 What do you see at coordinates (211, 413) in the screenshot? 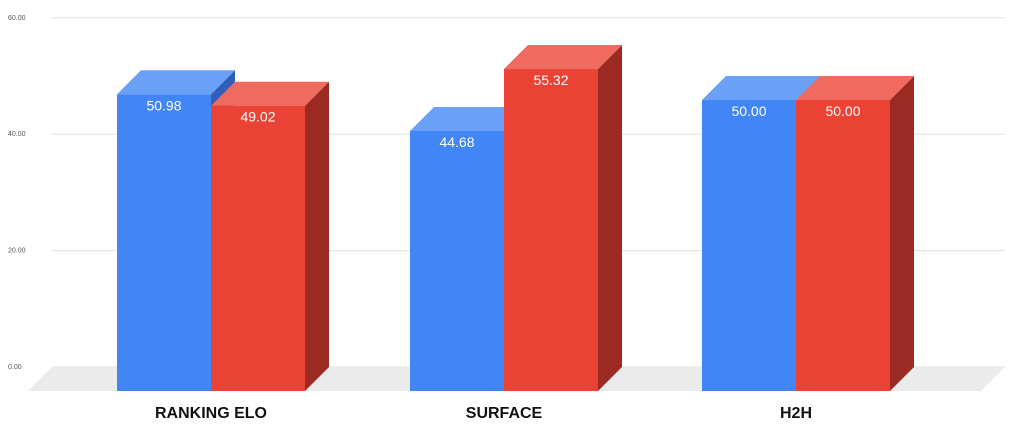
I see `x-category-label: RANKING ELO` at bounding box center [211, 413].